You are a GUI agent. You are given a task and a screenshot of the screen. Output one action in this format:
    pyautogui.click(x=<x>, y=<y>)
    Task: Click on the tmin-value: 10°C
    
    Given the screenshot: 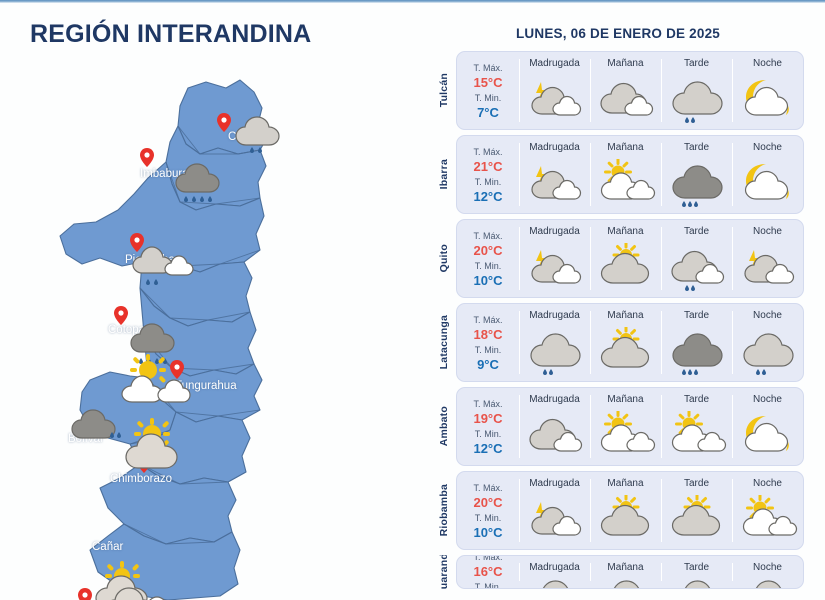 What is the action you would take?
    pyautogui.click(x=488, y=532)
    